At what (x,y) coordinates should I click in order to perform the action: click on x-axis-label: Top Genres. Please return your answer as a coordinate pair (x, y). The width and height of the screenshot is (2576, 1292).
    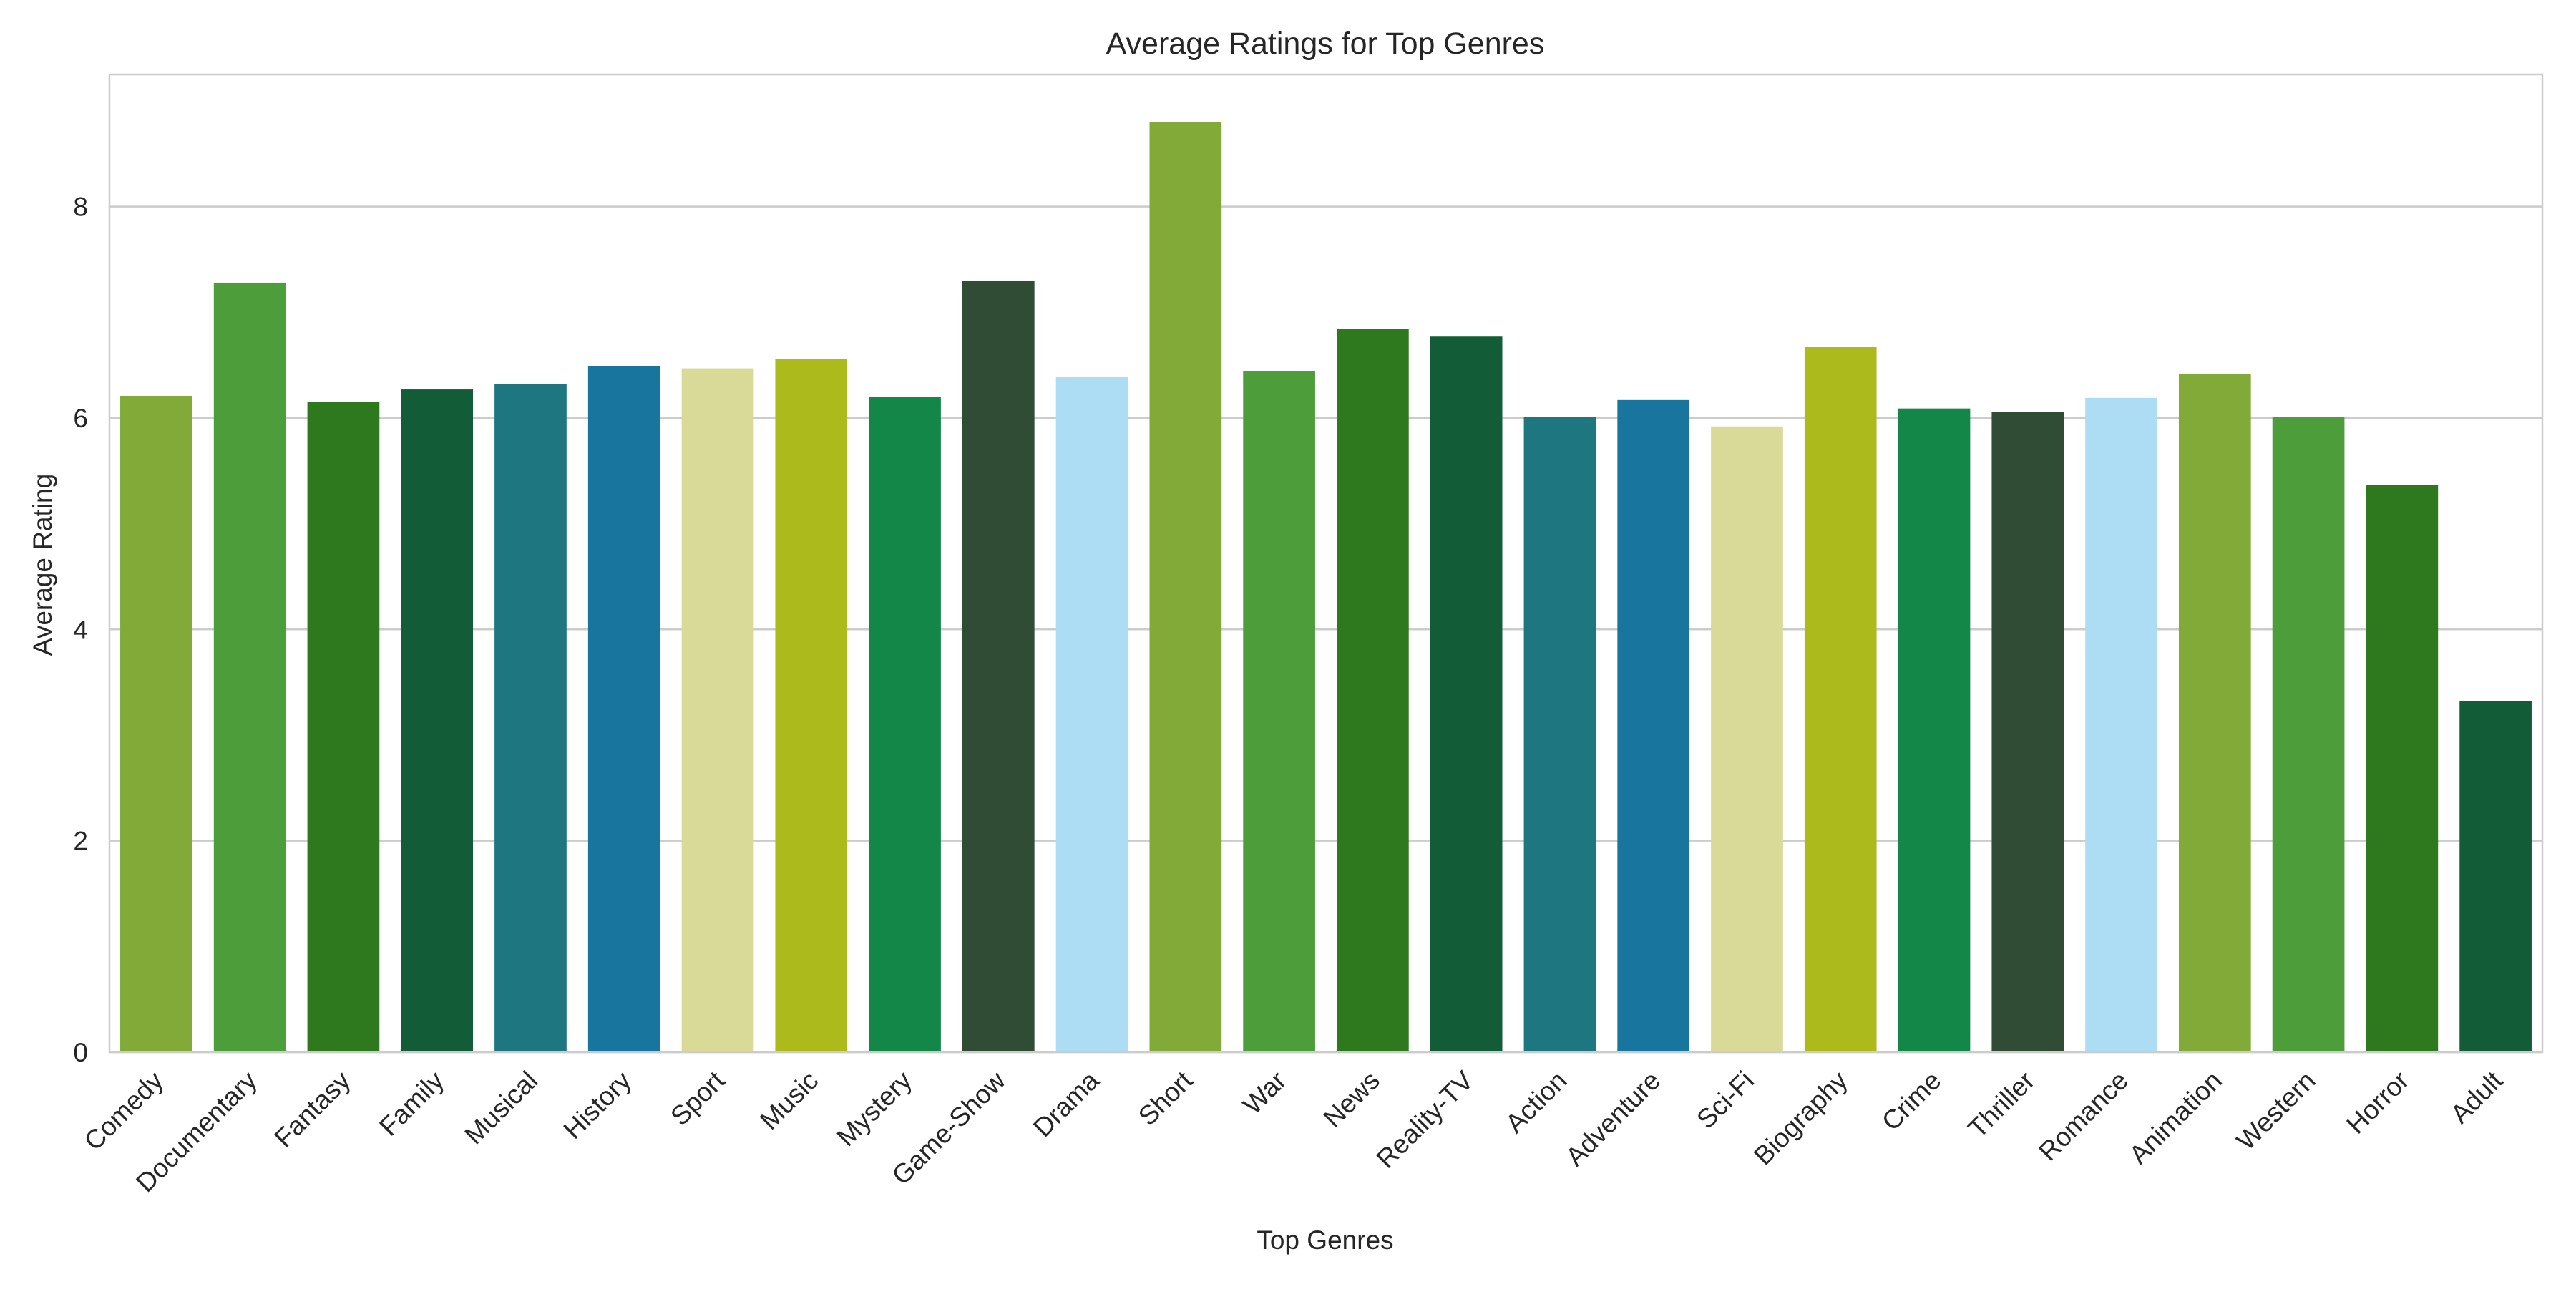
    Looking at the image, I should click on (1325, 1240).